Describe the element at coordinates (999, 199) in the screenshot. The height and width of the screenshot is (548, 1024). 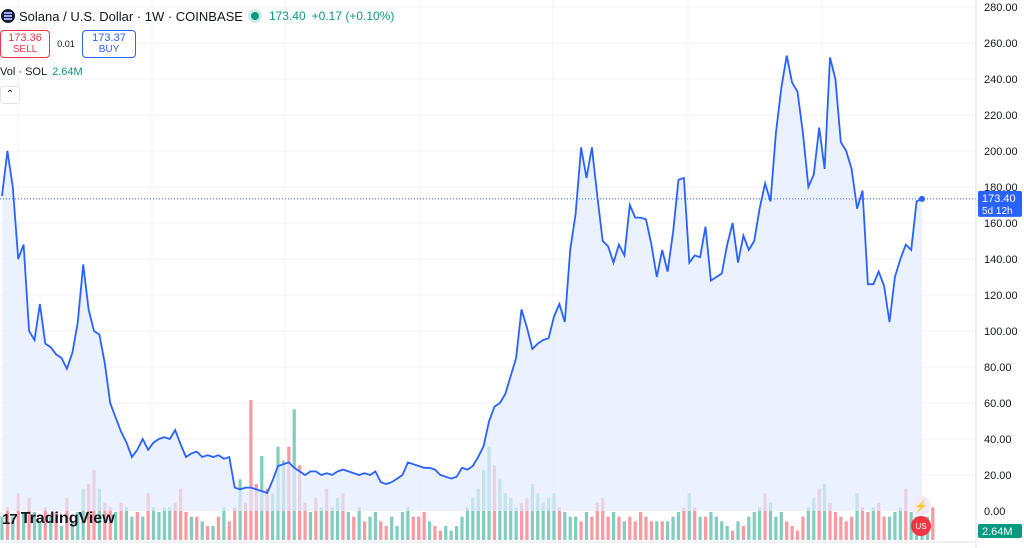
I see `last-price-label: 173.40` at that location.